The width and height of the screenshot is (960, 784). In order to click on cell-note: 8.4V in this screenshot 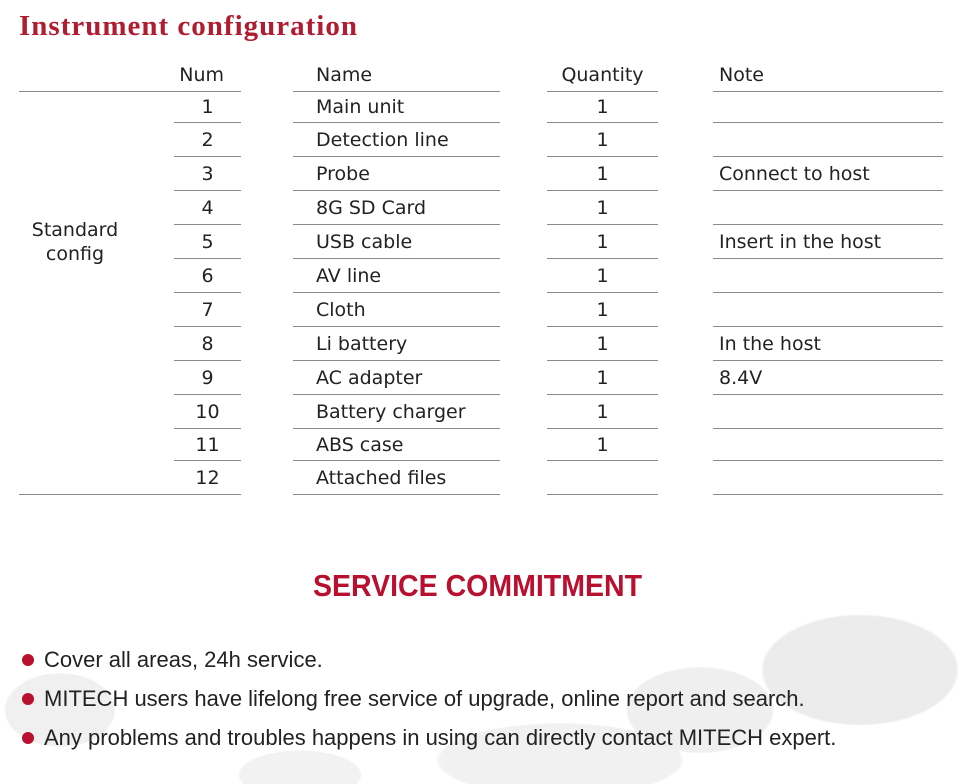, I will do `click(828, 378)`.